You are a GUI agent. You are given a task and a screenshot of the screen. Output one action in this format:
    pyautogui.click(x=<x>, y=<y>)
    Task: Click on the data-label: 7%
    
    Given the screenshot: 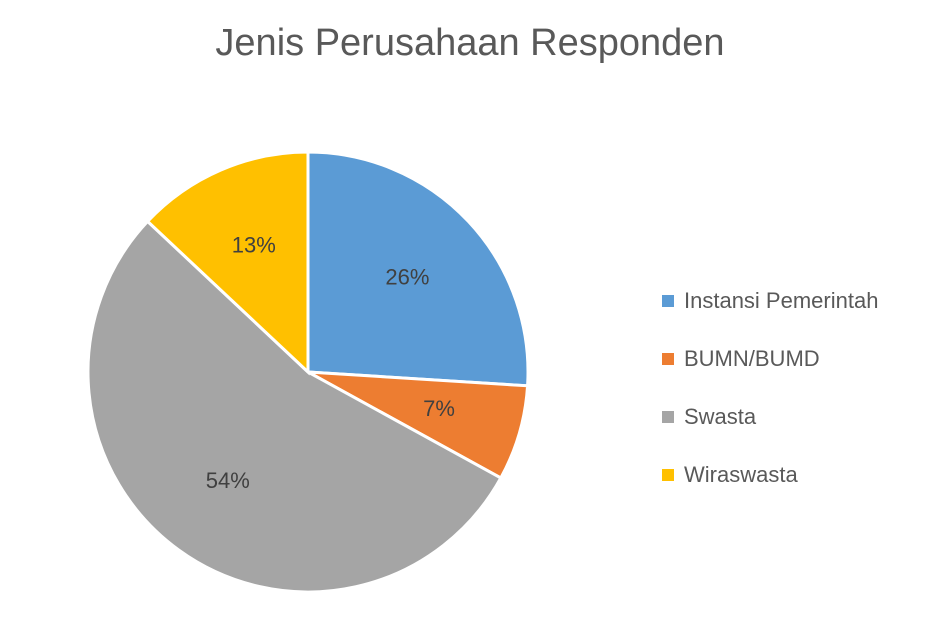 What is the action you would take?
    pyautogui.click(x=439, y=408)
    